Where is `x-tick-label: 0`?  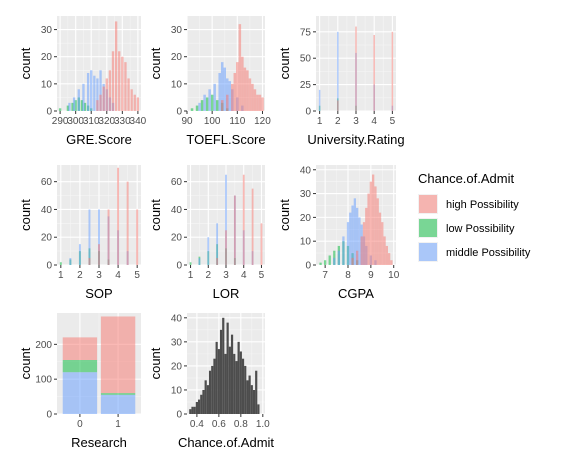
x-tick-label: 0 is located at coordinates (80, 424).